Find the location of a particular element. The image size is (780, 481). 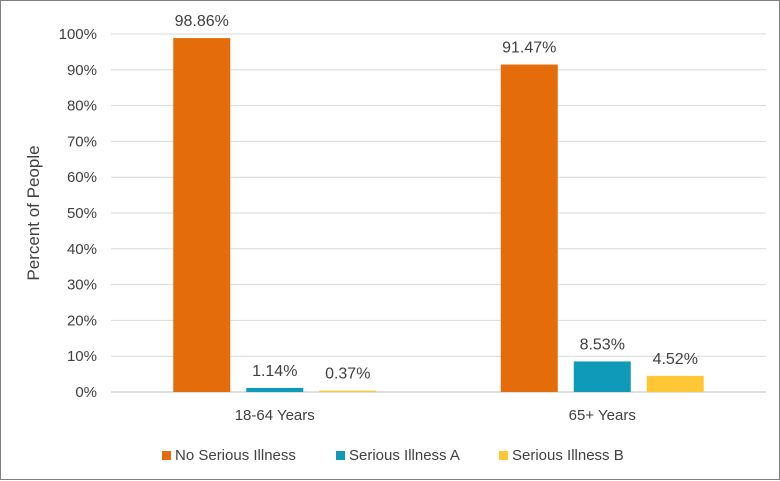

data-label: 98.86% is located at coordinates (202, 21).